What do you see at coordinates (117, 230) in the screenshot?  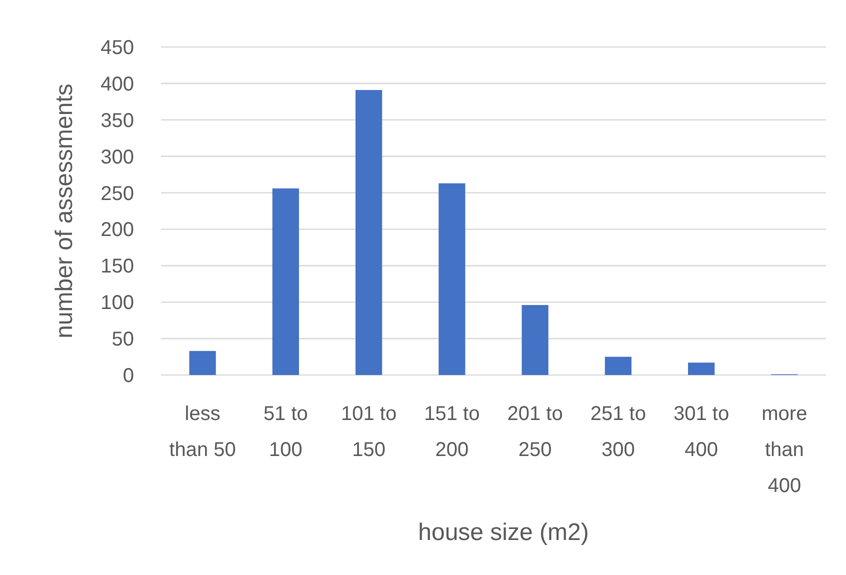 I see `y-tick-label: 200` at bounding box center [117, 230].